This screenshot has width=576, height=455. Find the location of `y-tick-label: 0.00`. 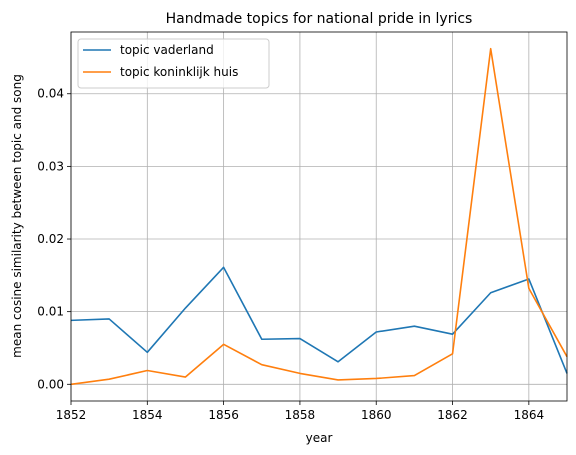

y-tick-label: 0.00 is located at coordinates (50, 384).